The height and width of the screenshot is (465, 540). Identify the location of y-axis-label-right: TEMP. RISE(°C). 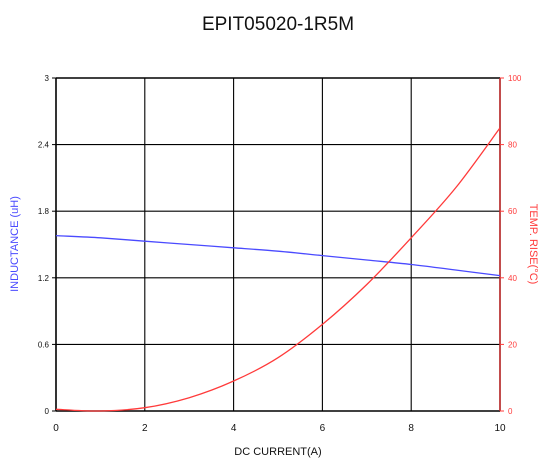
(533, 244).